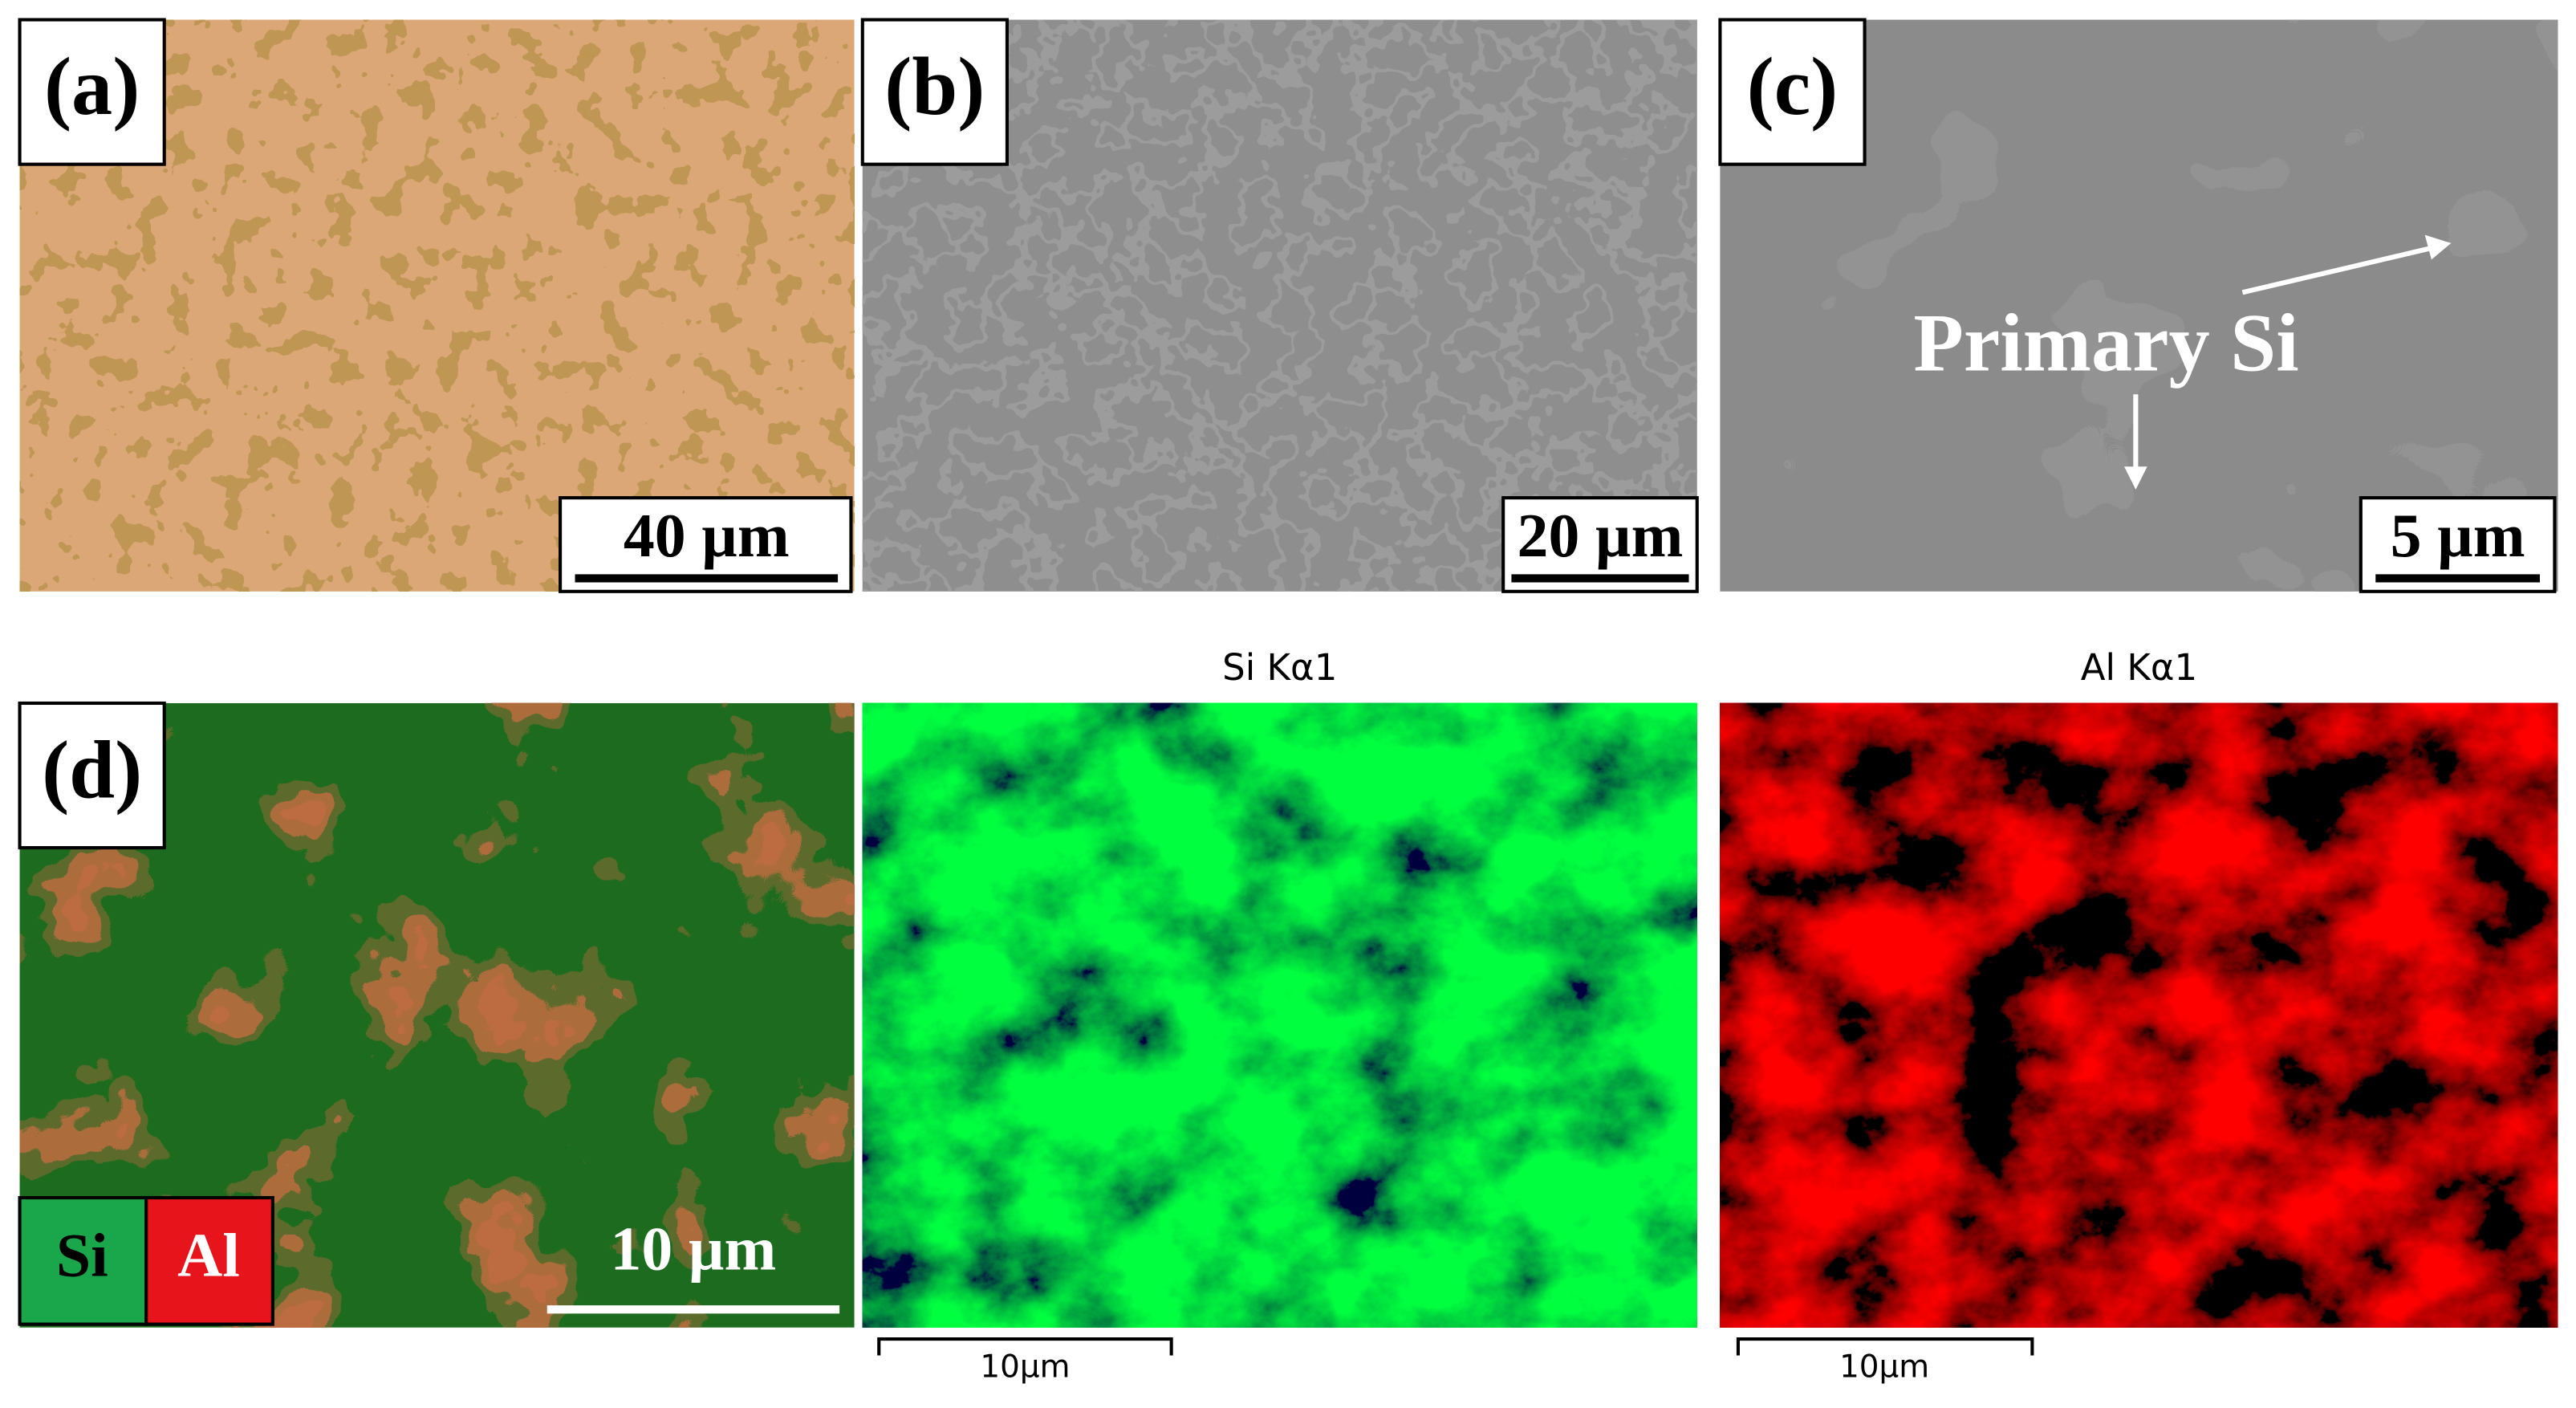 This screenshot has height=1408, width=2576. Describe the element at coordinates (1601, 536) in the screenshot. I see `scale-text: 20 µm` at that location.